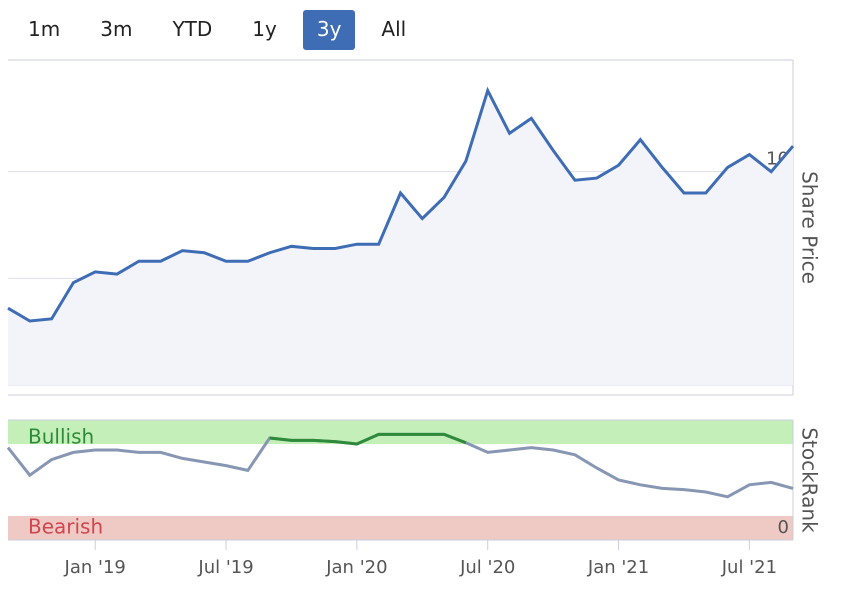 Image resolution: width=843 pixels, height=596 pixels. Describe the element at coordinates (225, 567) in the screenshot. I see `x-tick-label: Jul '19` at that location.